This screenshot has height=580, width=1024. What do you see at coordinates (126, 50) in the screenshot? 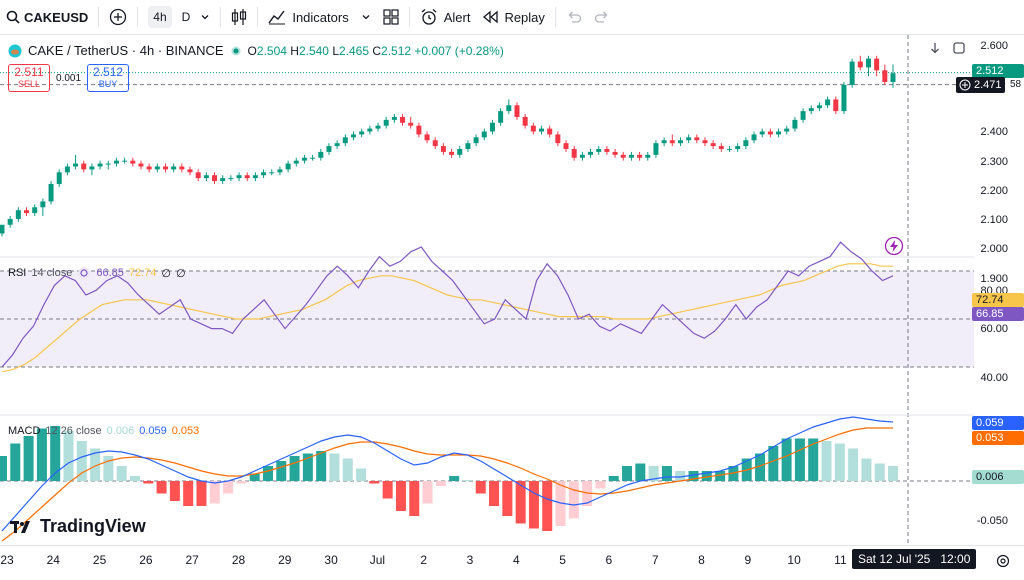
I see `symbol-title: CAKE / TetherUS · 4h · BINANCE` at bounding box center [126, 50].